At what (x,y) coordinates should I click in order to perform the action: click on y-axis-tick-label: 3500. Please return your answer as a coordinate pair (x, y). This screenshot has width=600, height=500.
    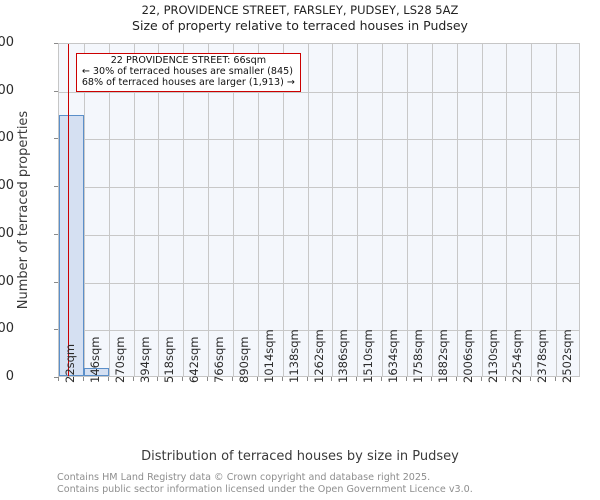
    Looking at the image, I should click on (7, 42).